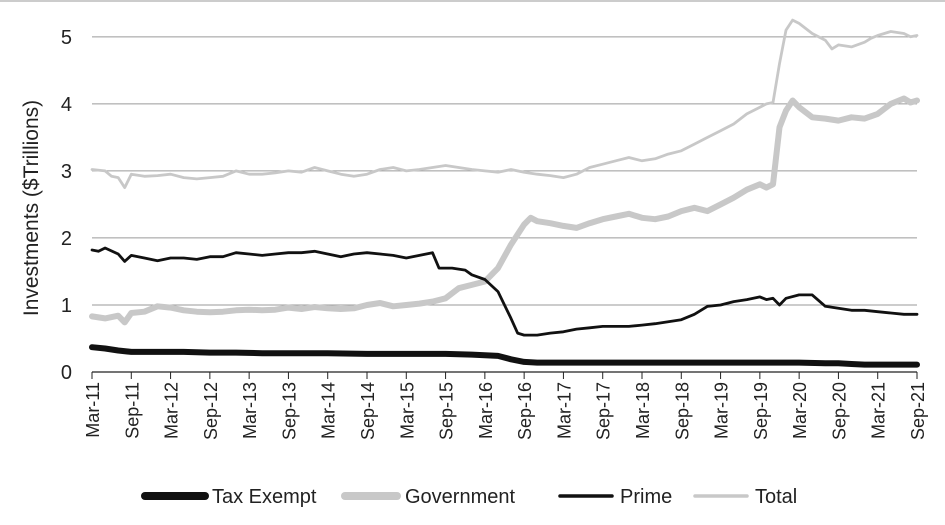  I want to click on x-tick-label: Sep-14, so click(368, 411).